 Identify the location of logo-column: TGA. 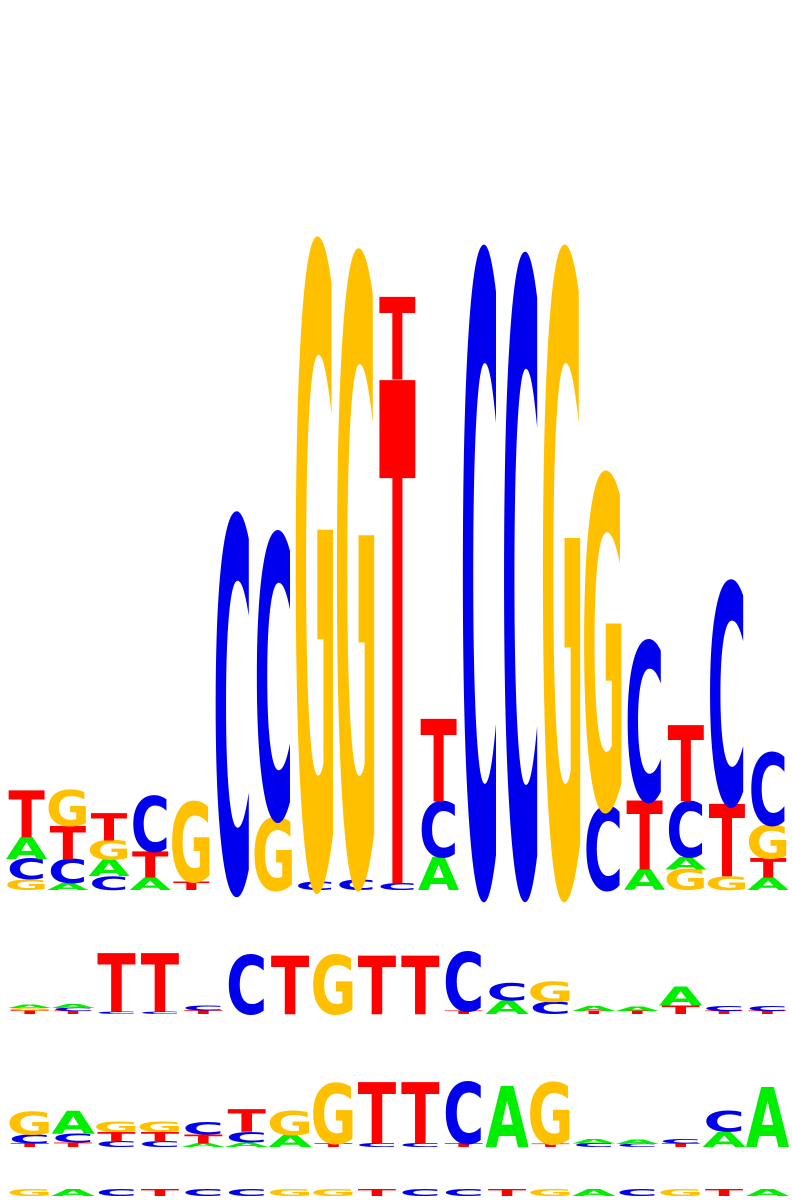
(30, 1009).